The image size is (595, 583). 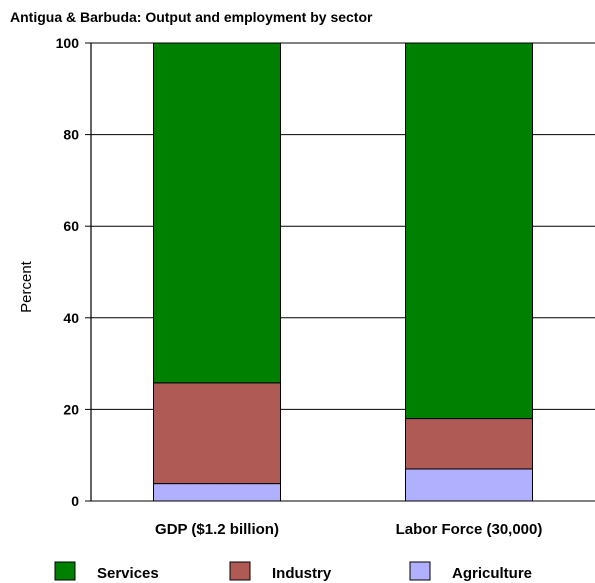 I want to click on y-tick-label: 20, so click(x=71, y=409).